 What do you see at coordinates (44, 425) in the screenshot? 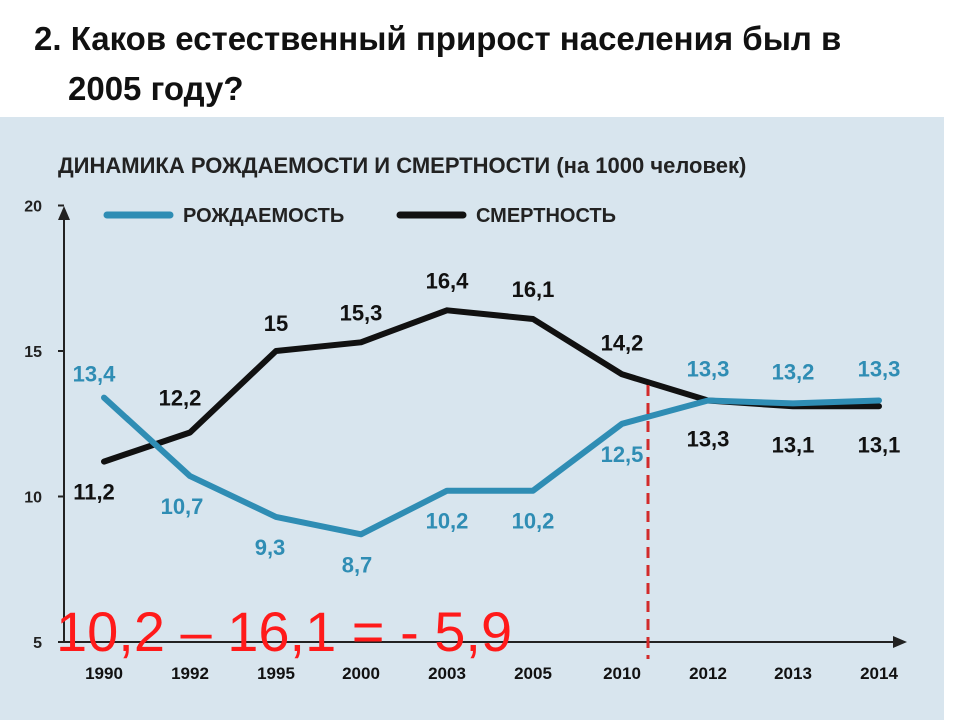
I see `y-tick-labels: 20 15 10 5` at bounding box center [44, 425].